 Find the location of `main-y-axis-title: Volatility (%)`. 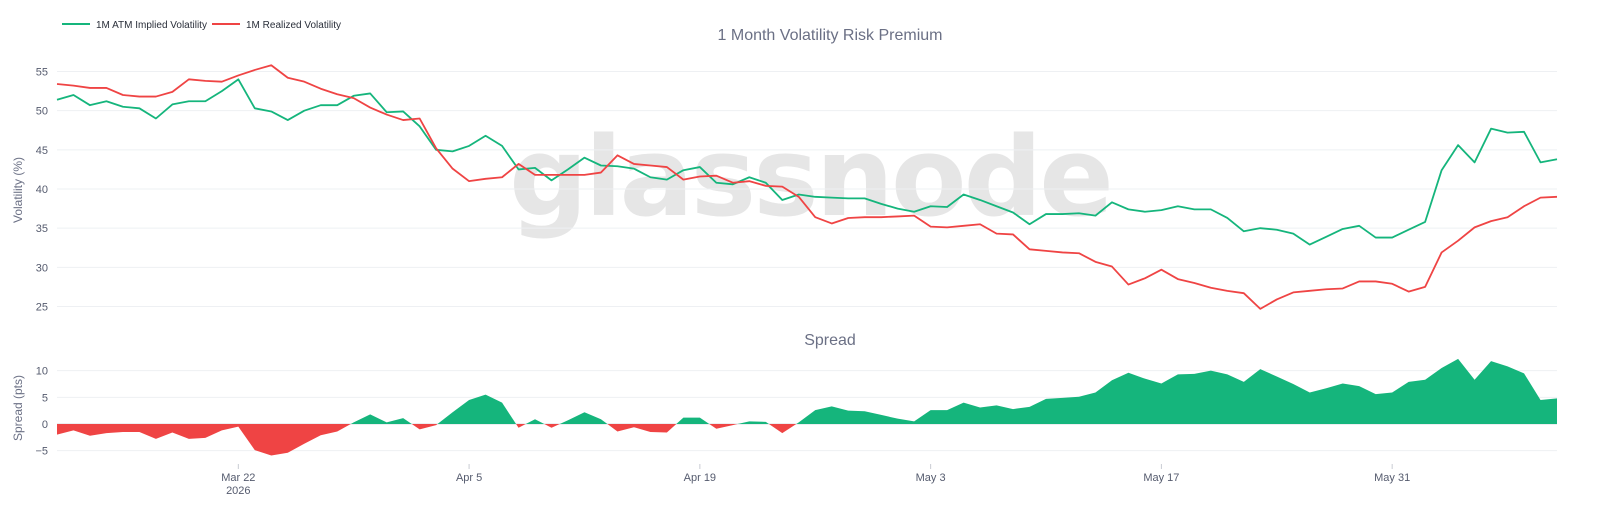

main-y-axis-title: Volatility (%) is located at coordinates (18, 190).